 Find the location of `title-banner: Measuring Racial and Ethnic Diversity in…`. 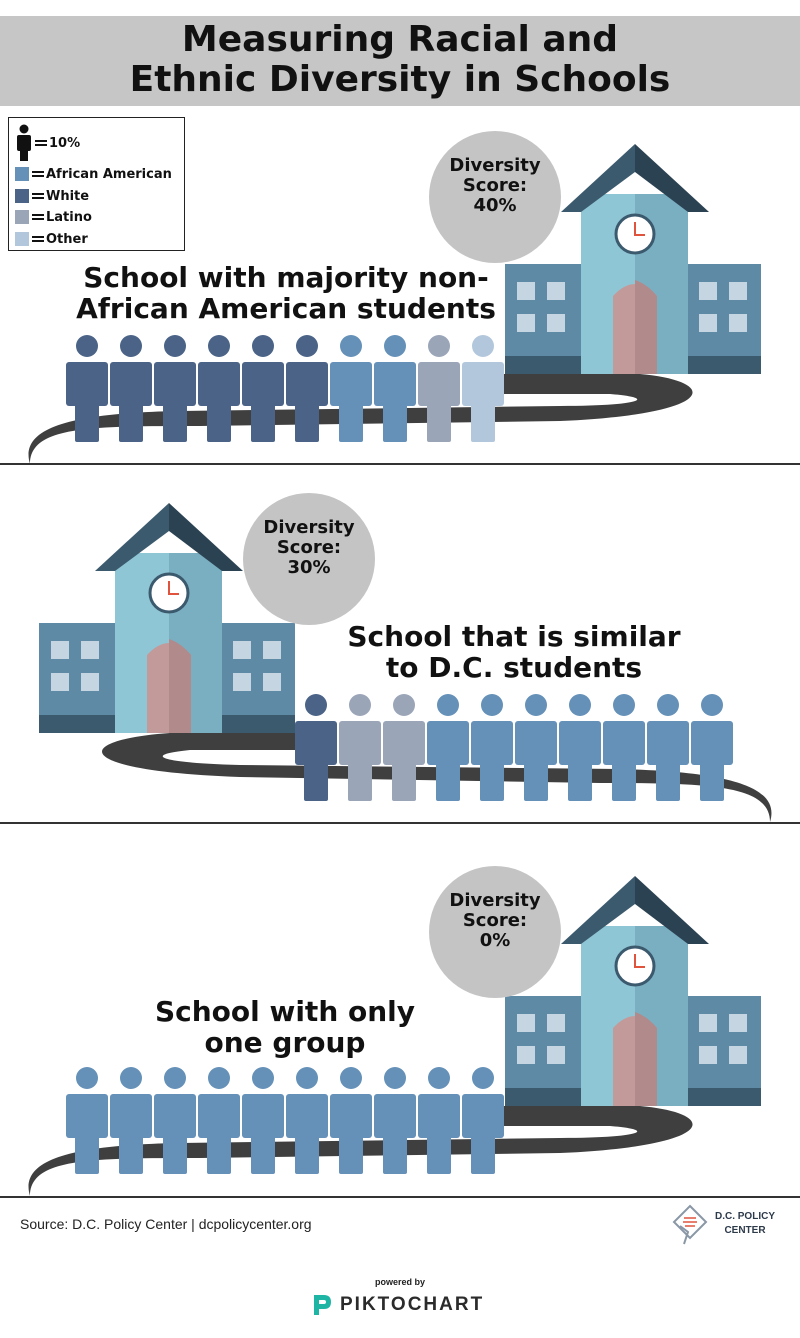

title-banner: Measuring Racial and Ethnic Diversity in… is located at coordinates (400, 61).